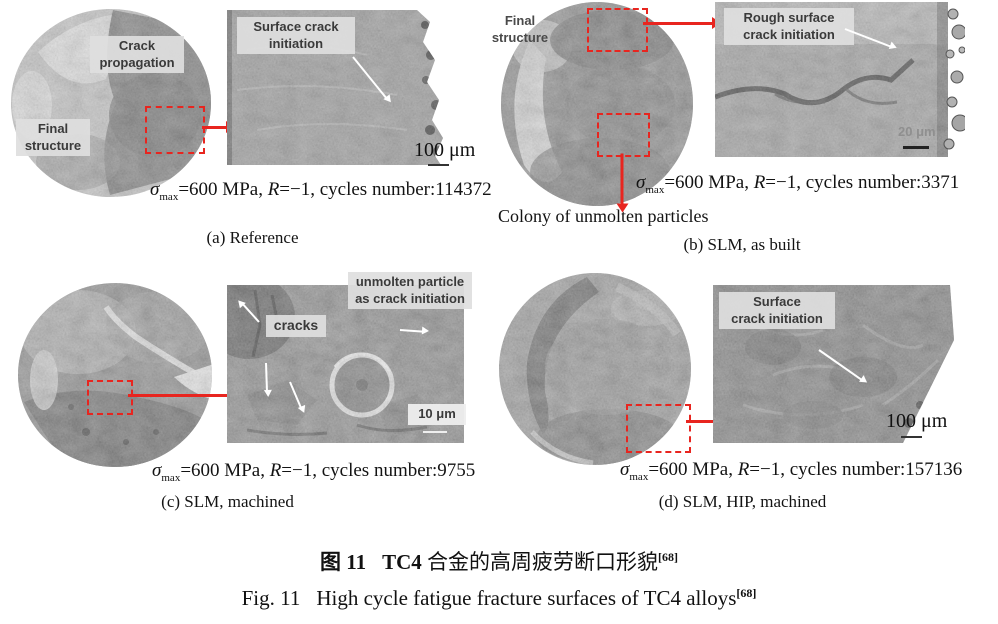 Image resolution: width=998 pixels, height=624 pixels. Describe the element at coordinates (617, 30) in the screenshot. I see `roi-box-b-top` at that location.